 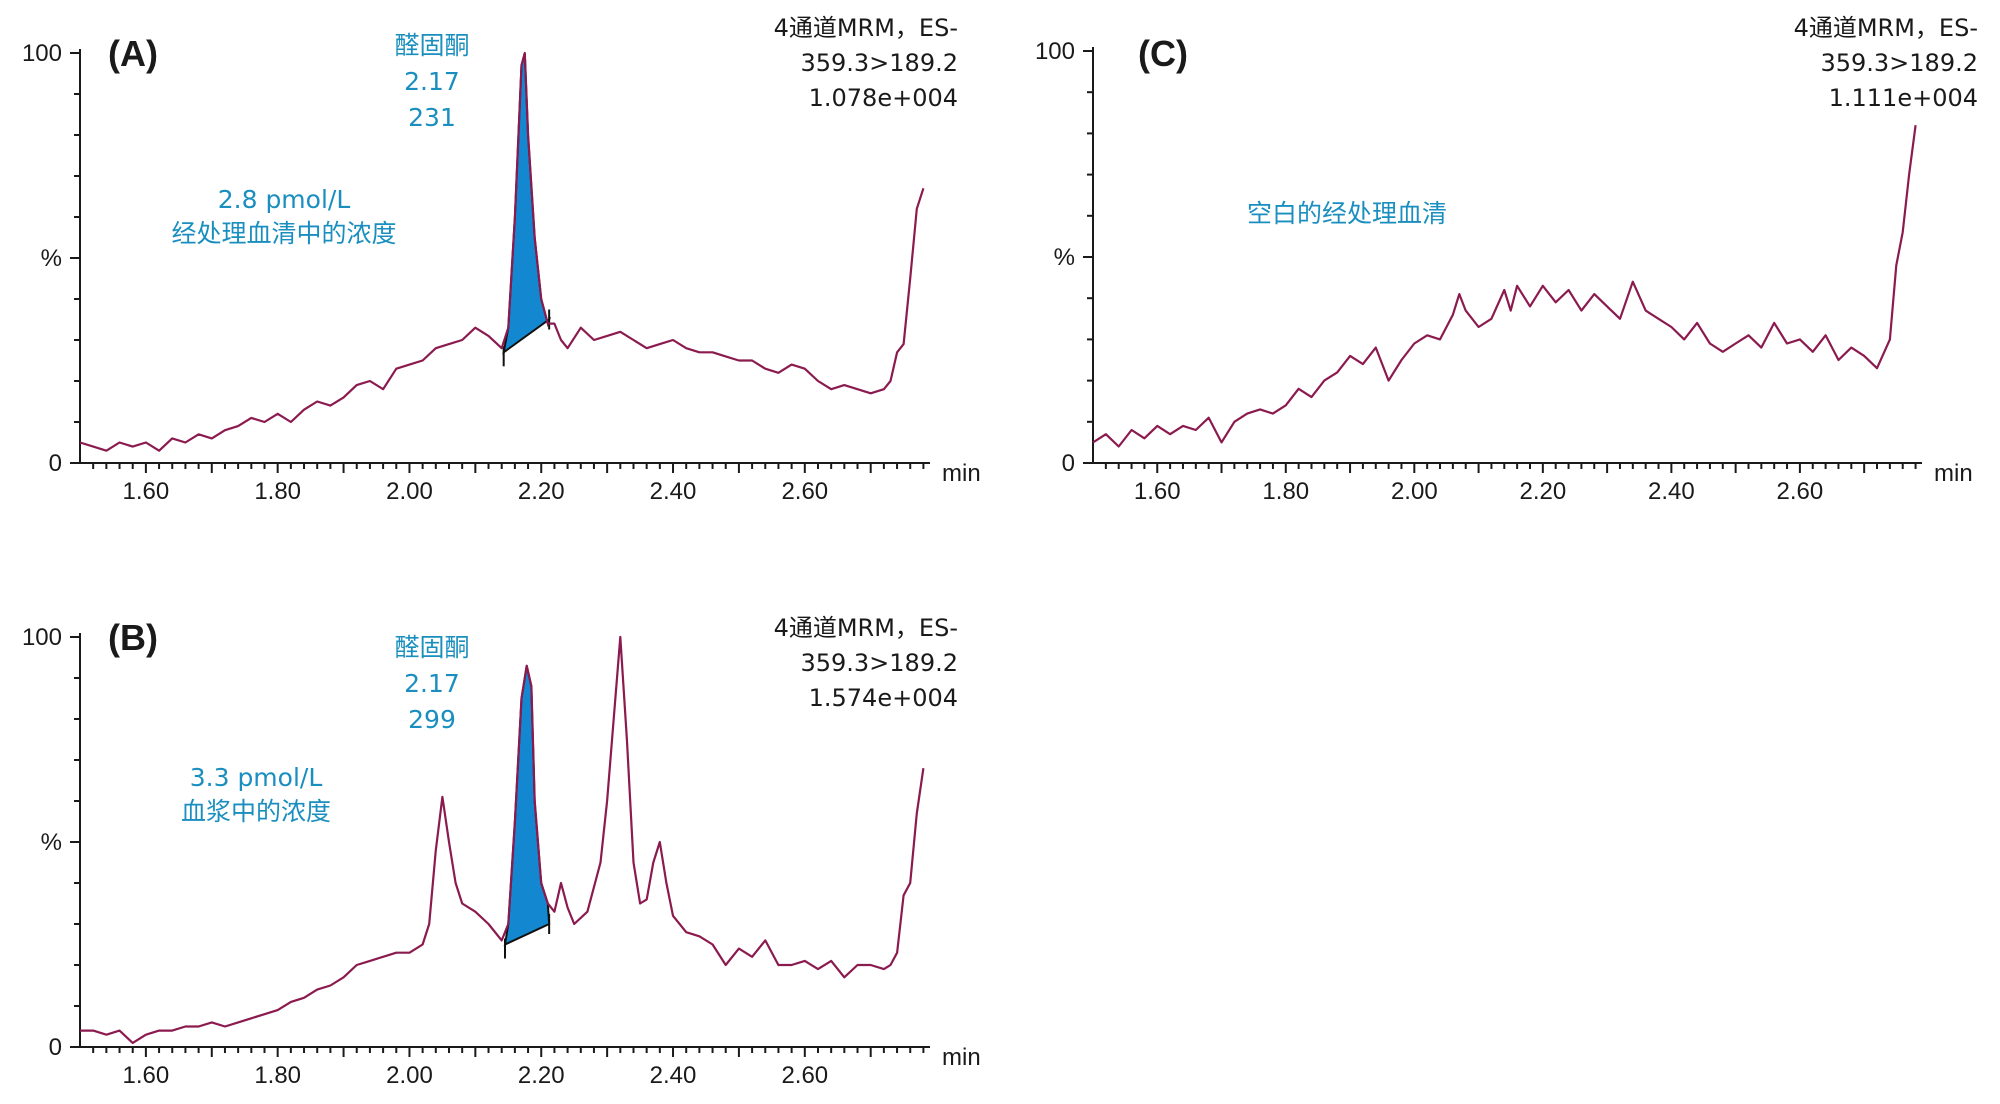 What do you see at coordinates (432, 117) in the screenshot?
I see `peak-area-label: 231` at bounding box center [432, 117].